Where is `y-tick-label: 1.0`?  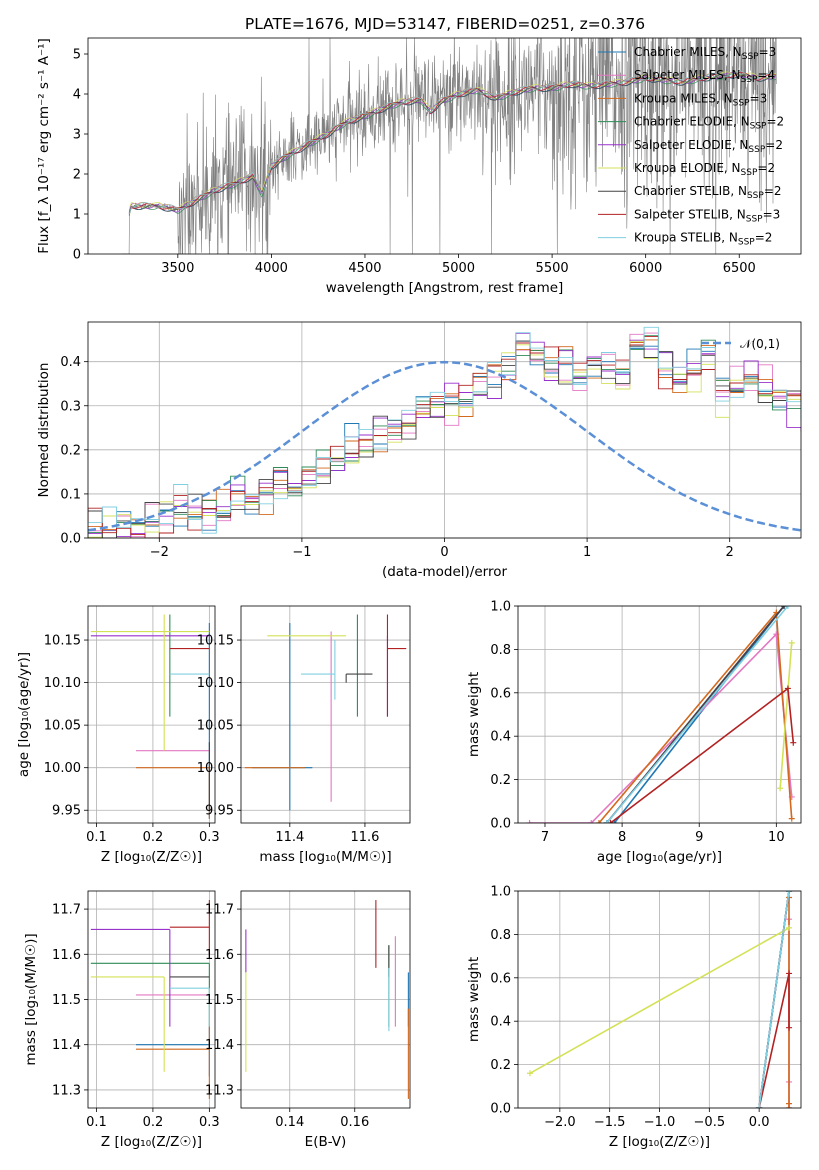
y-tick-label: 1.0 is located at coordinates (500, 607).